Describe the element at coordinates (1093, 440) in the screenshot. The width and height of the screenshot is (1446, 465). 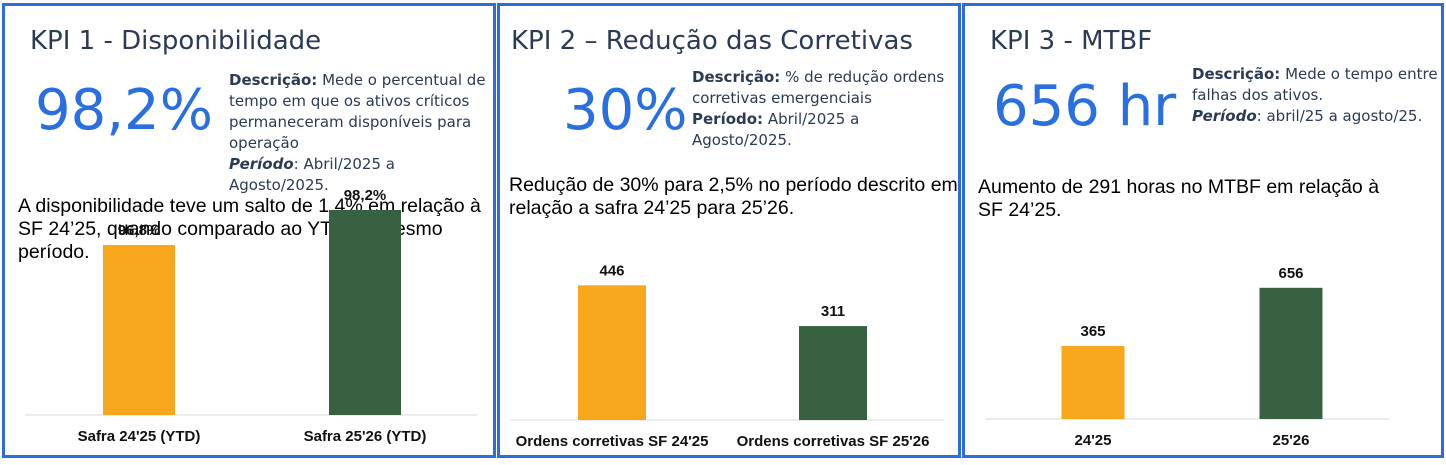
I see `category-label: 24'25` at that location.